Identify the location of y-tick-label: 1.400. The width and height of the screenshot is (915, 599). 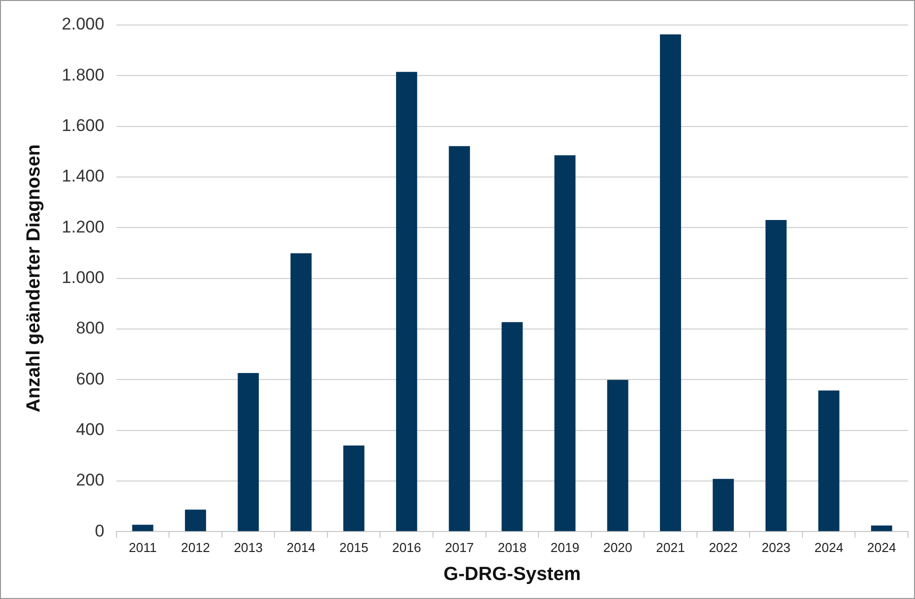
(83, 176).